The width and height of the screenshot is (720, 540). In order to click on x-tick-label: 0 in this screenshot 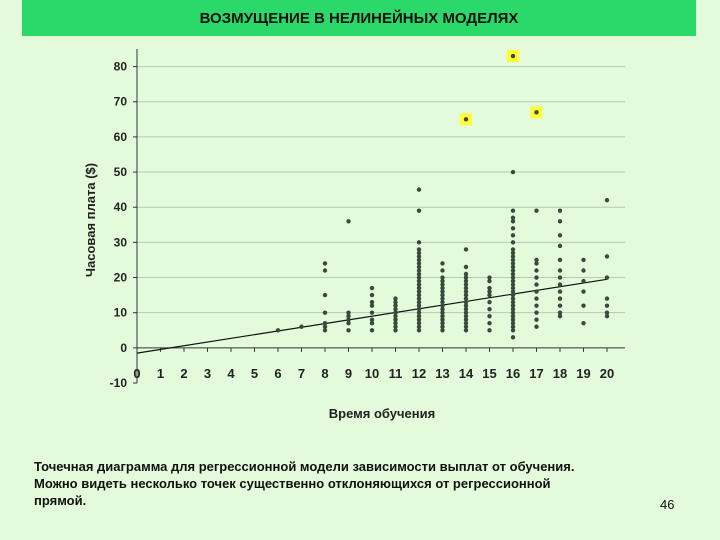, I will do `click(136, 373)`.